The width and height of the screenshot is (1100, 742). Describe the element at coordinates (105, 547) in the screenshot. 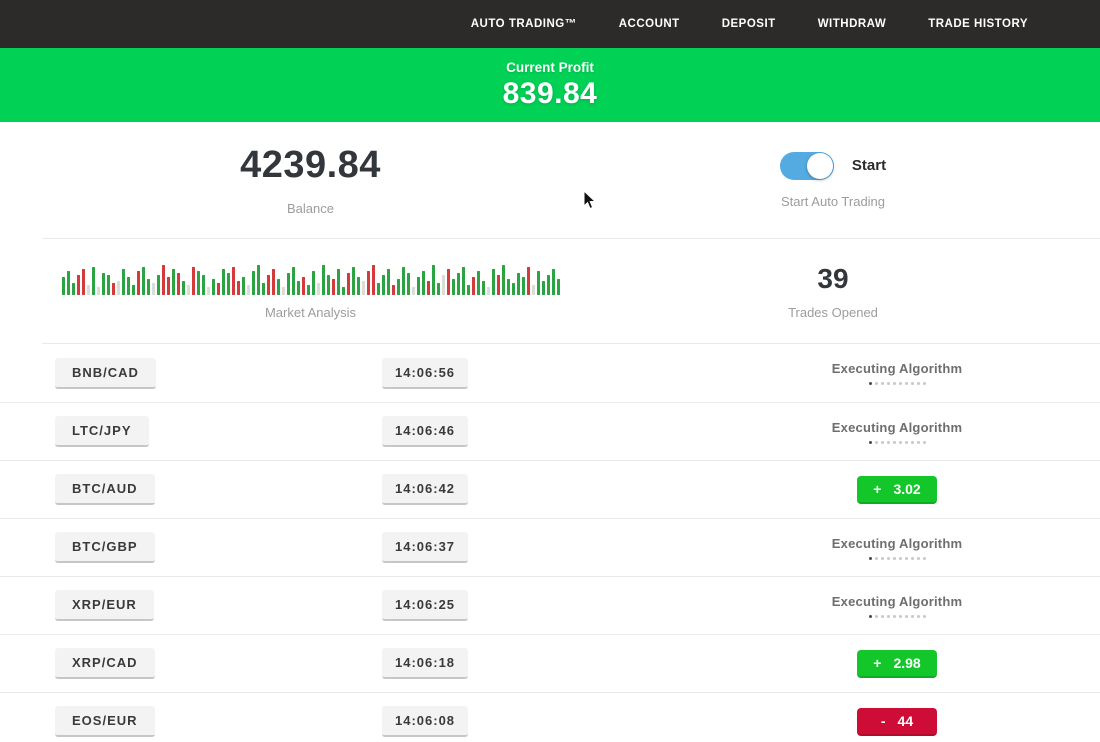

I see `pair-badge: BTC/GBP` at that location.